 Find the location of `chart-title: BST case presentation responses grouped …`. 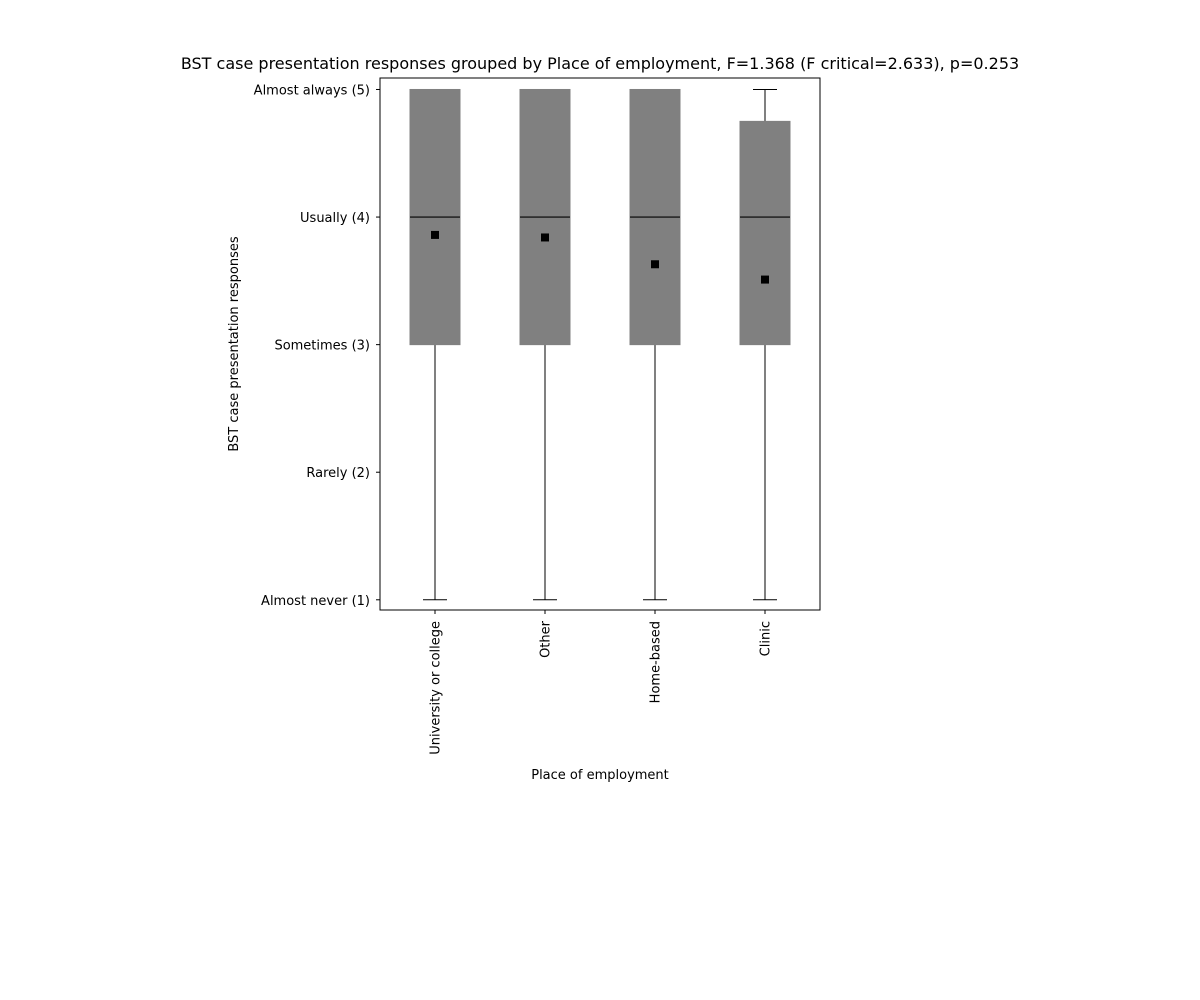

chart-title: BST case presentation responses grouped … is located at coordinates (600, 63).